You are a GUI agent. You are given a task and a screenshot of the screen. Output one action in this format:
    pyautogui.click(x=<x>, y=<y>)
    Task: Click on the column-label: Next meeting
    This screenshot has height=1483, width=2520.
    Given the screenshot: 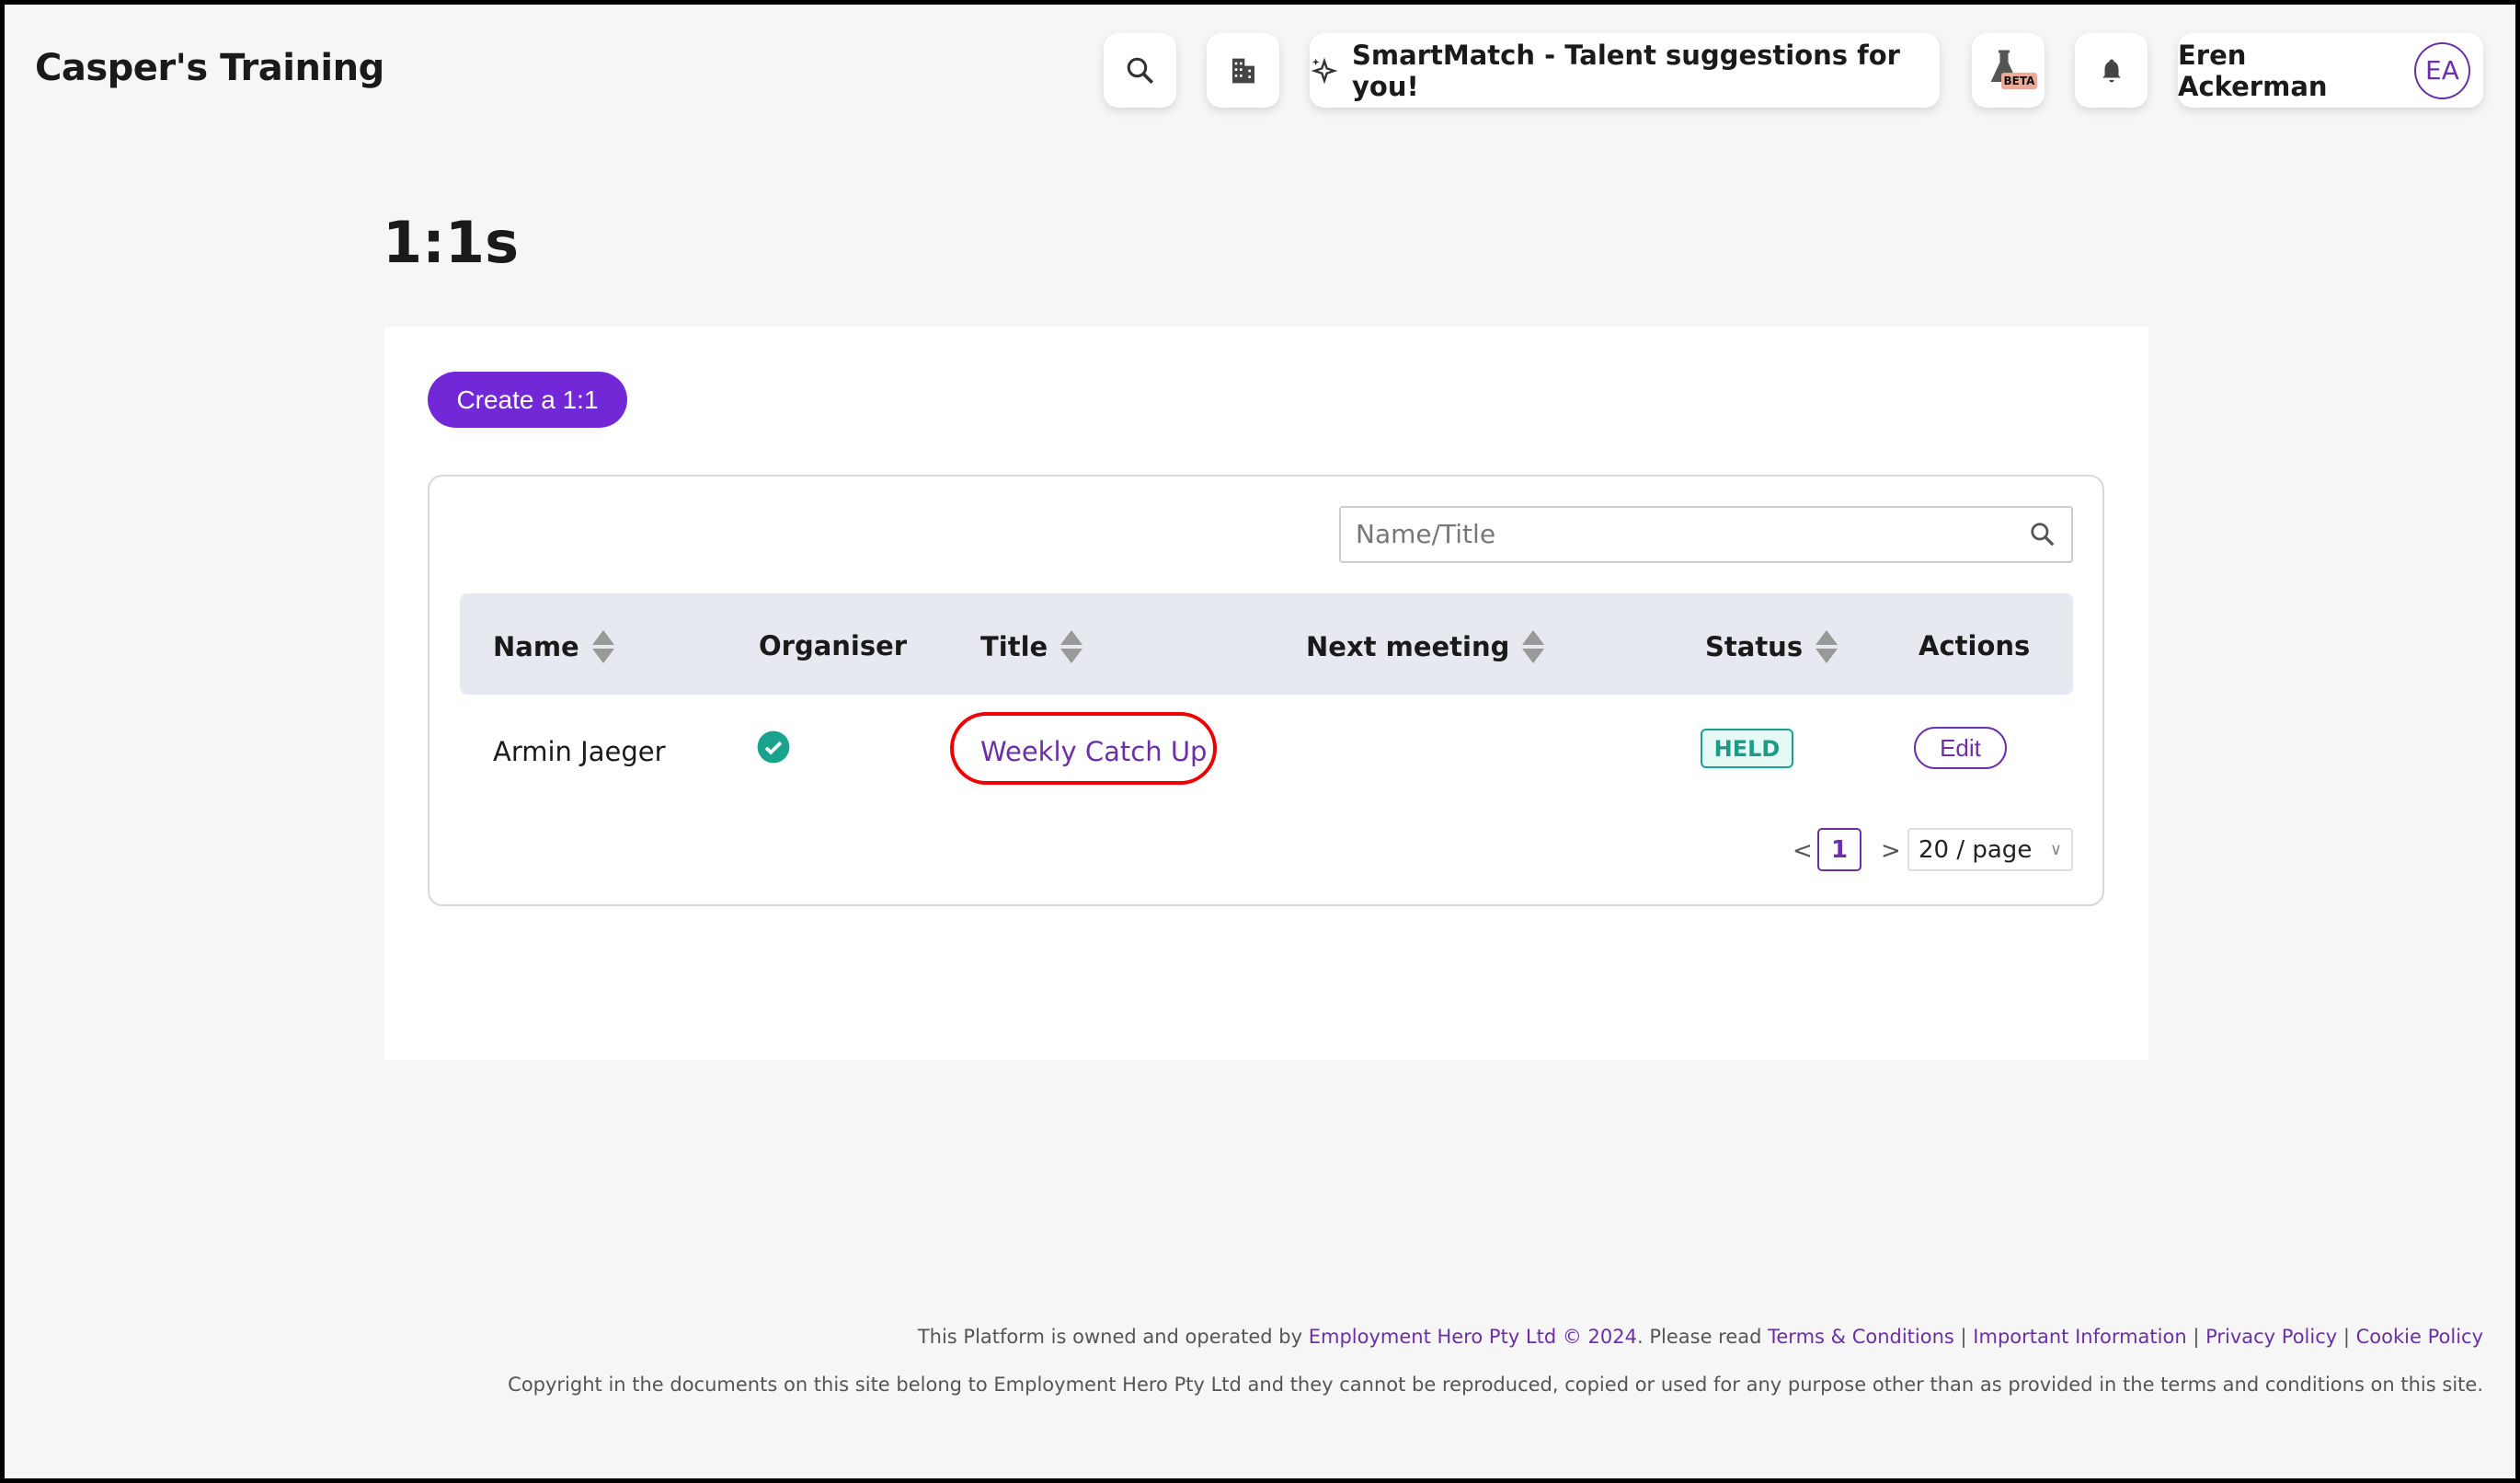 What is the action you would take?
    pyautogui.click(x=1408, y=646)
    